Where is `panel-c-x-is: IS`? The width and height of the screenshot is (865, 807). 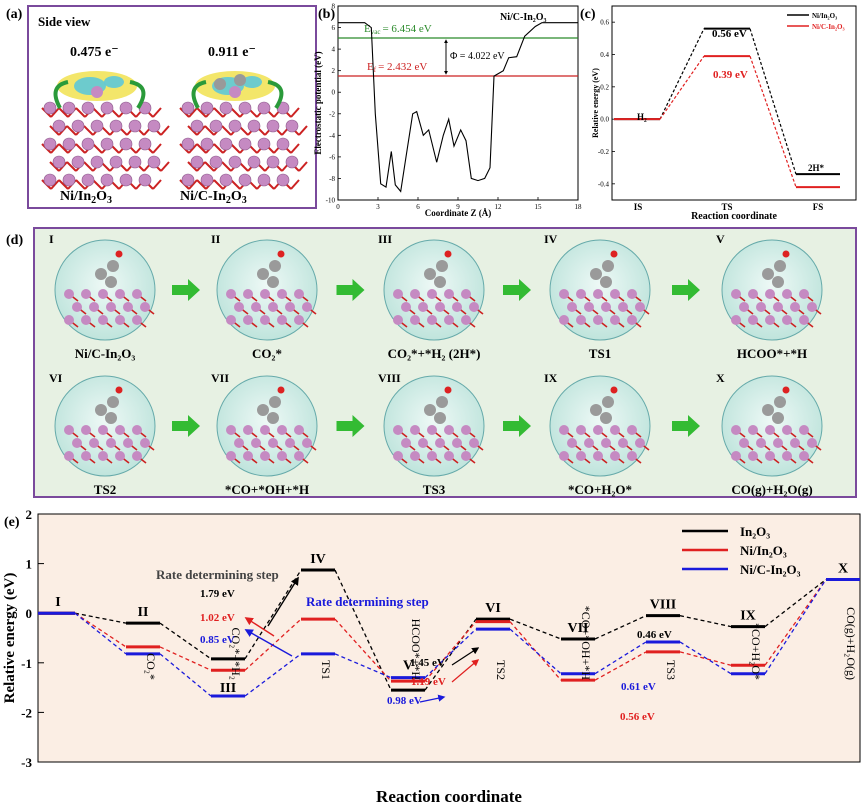 panel-c-x-is: IS is located at coordinates (638, 207).